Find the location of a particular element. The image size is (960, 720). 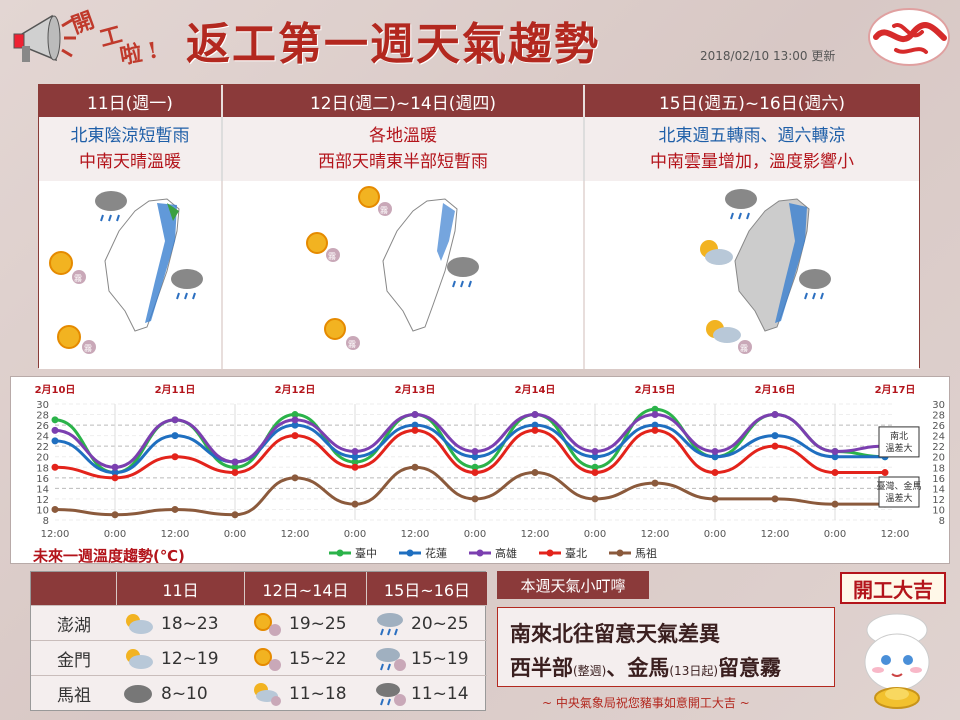

megaphone-icon is located at coordinates (44, 38).